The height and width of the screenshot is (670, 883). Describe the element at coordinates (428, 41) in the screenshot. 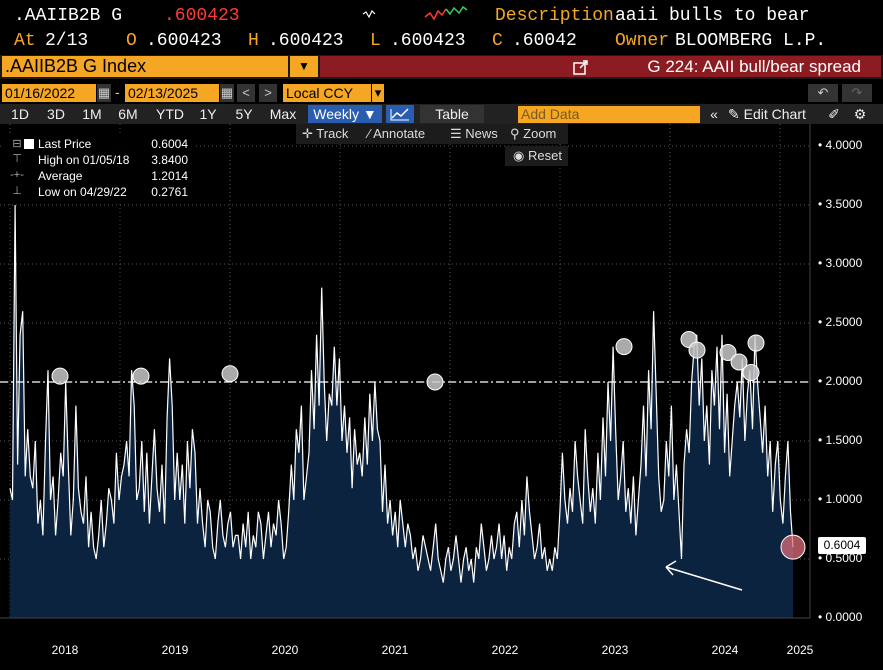

I see `low-value: .600423` at that location.